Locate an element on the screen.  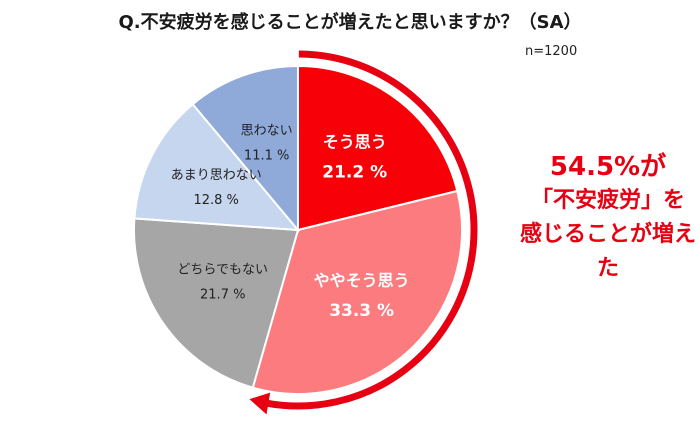
slice-label-1: そう思う is located at coordinates (355, 142).